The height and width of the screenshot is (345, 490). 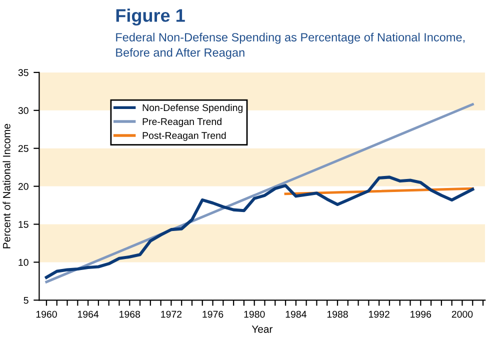 What do you see at coordinates (6, 186) in the screenshot?
I see `y-axis-title: Percent of National Income` at bounding box center [6, 186].